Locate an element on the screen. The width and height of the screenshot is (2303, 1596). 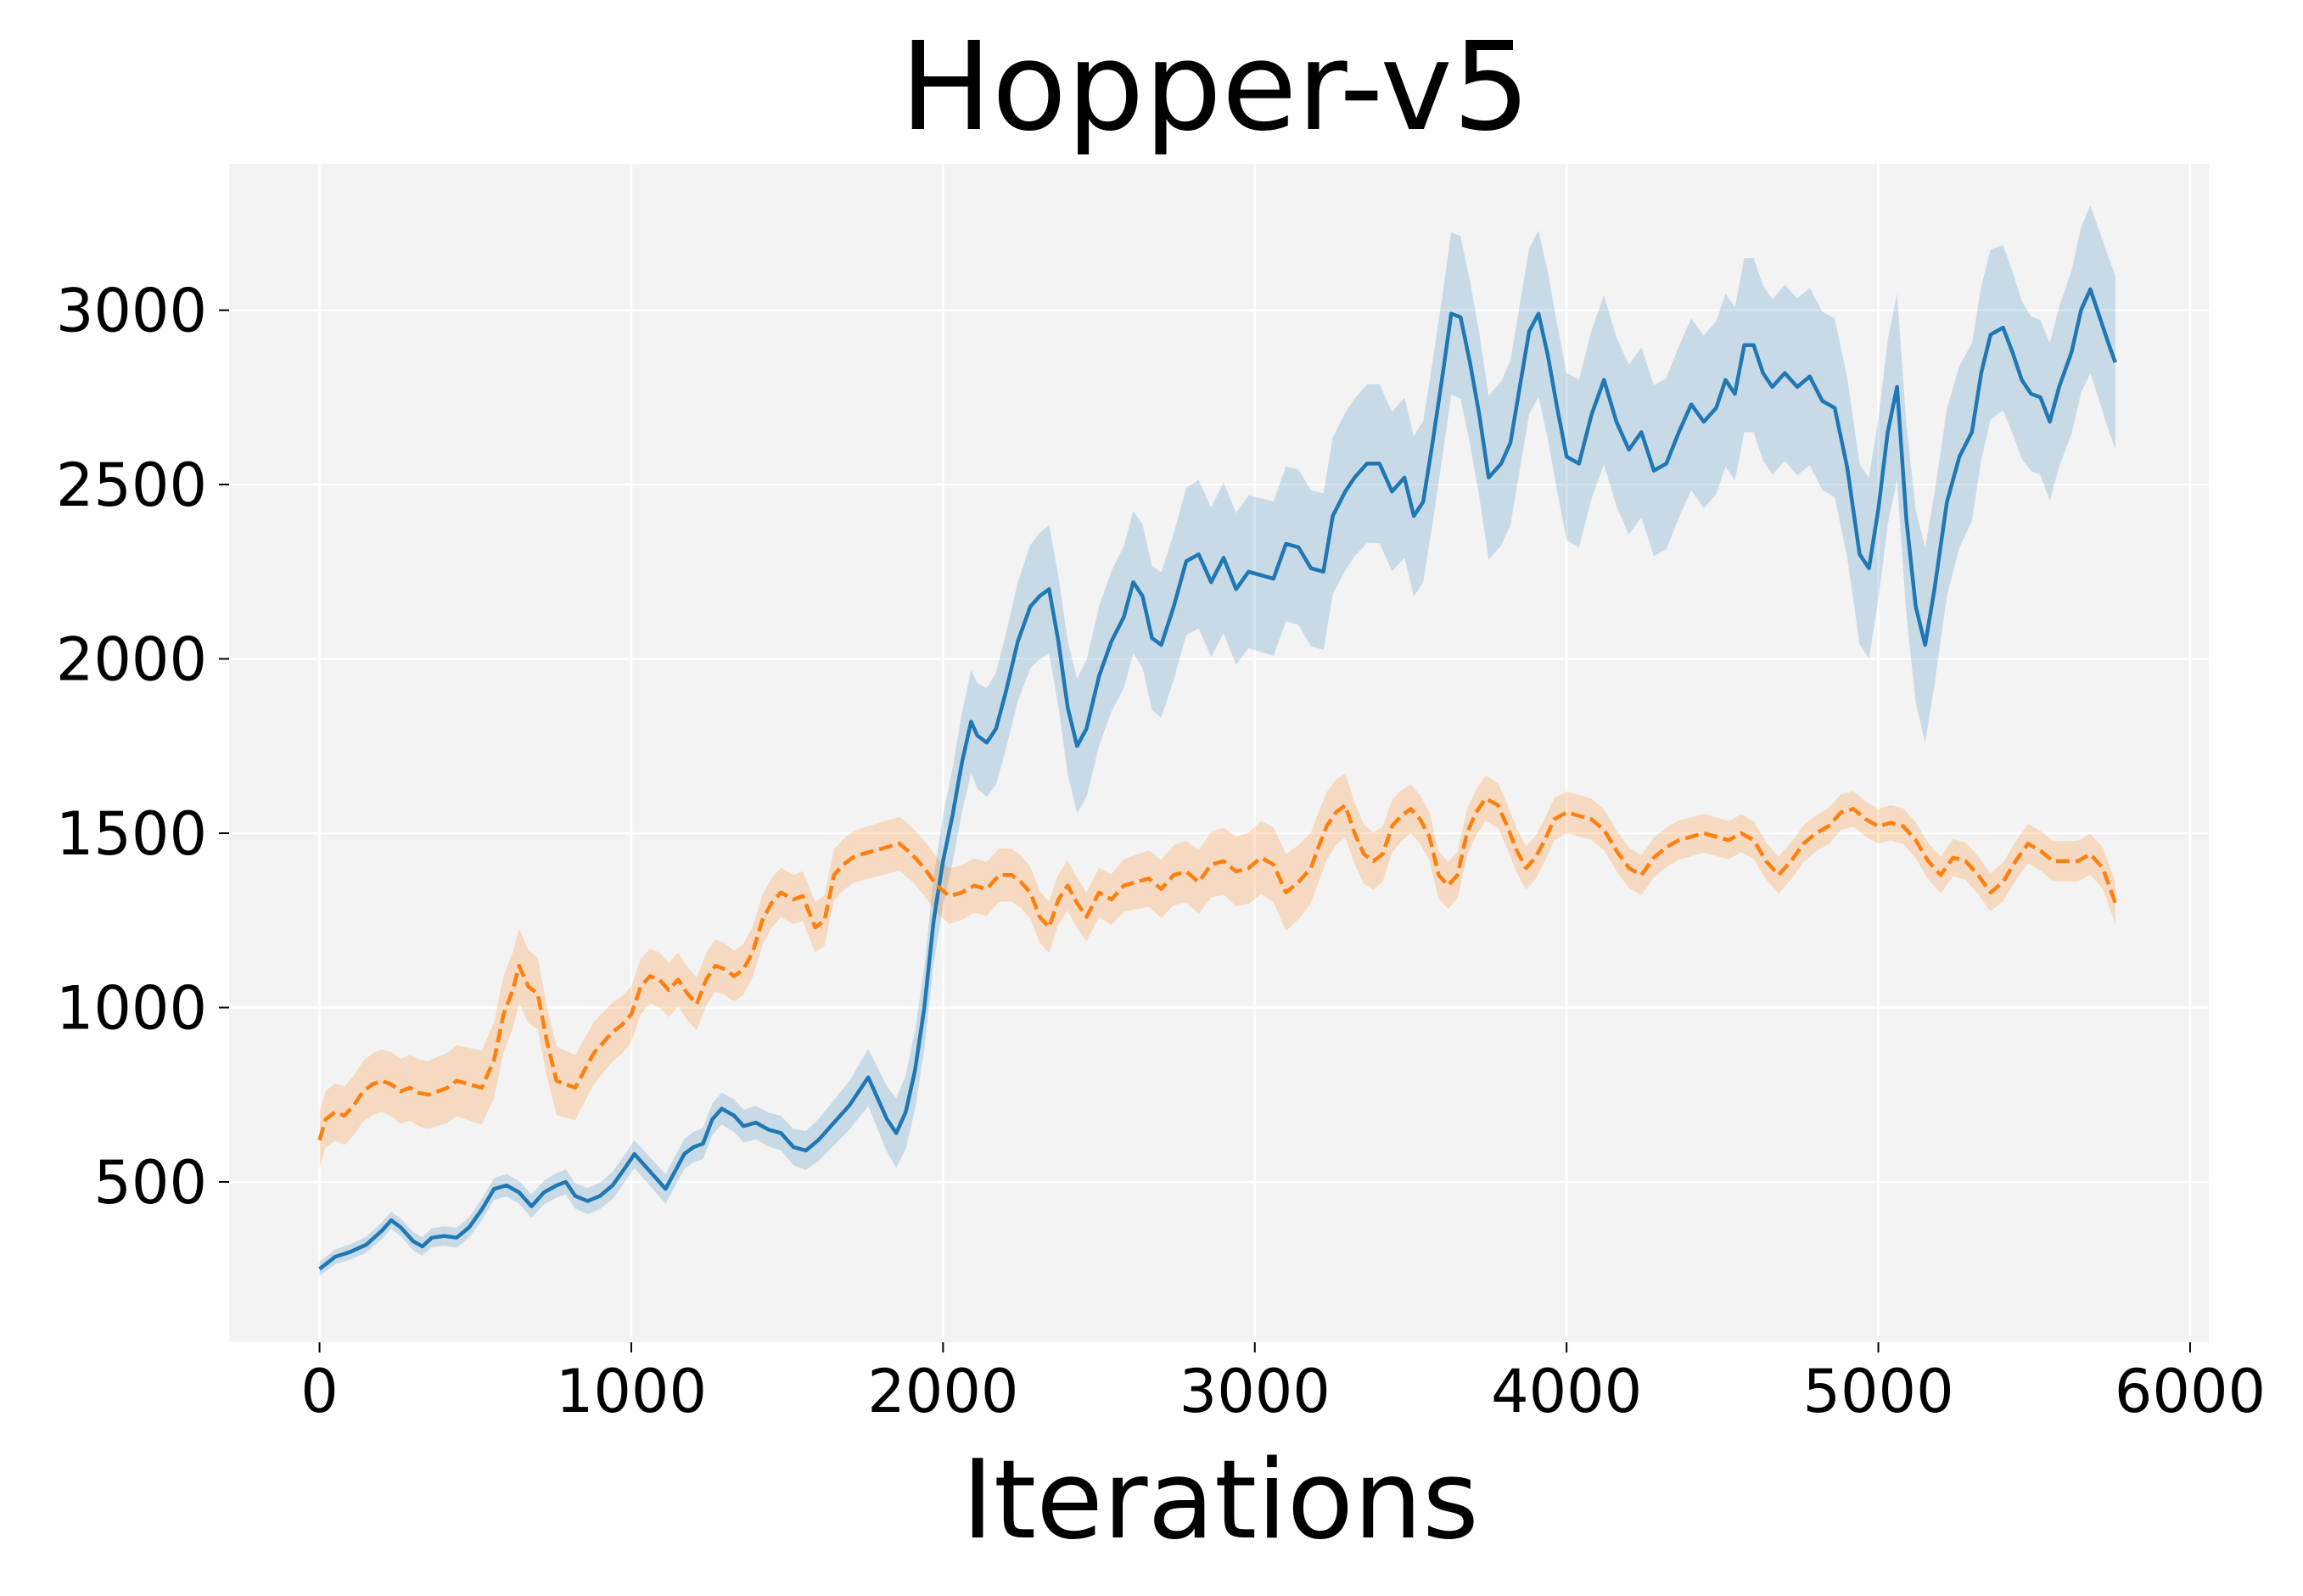
x-axis-ticks: 0 1000 2000 3000 4000 5000 6000 is located at coordinates (1283, 1384).